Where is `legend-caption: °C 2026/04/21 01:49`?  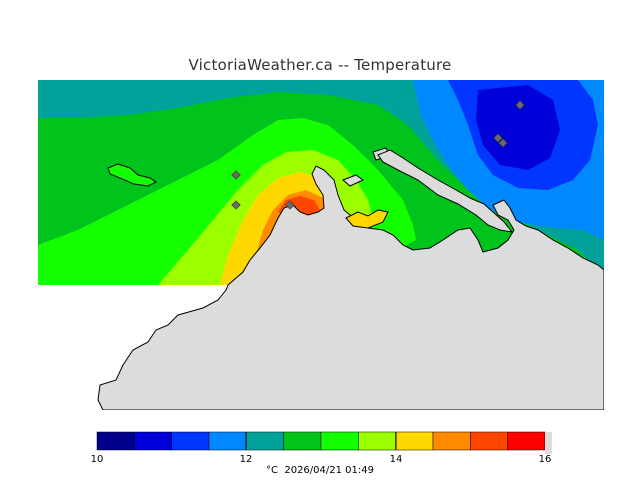 legend-caption: °C 2026/04/21 01:49 is located at coordinates (320, 470).